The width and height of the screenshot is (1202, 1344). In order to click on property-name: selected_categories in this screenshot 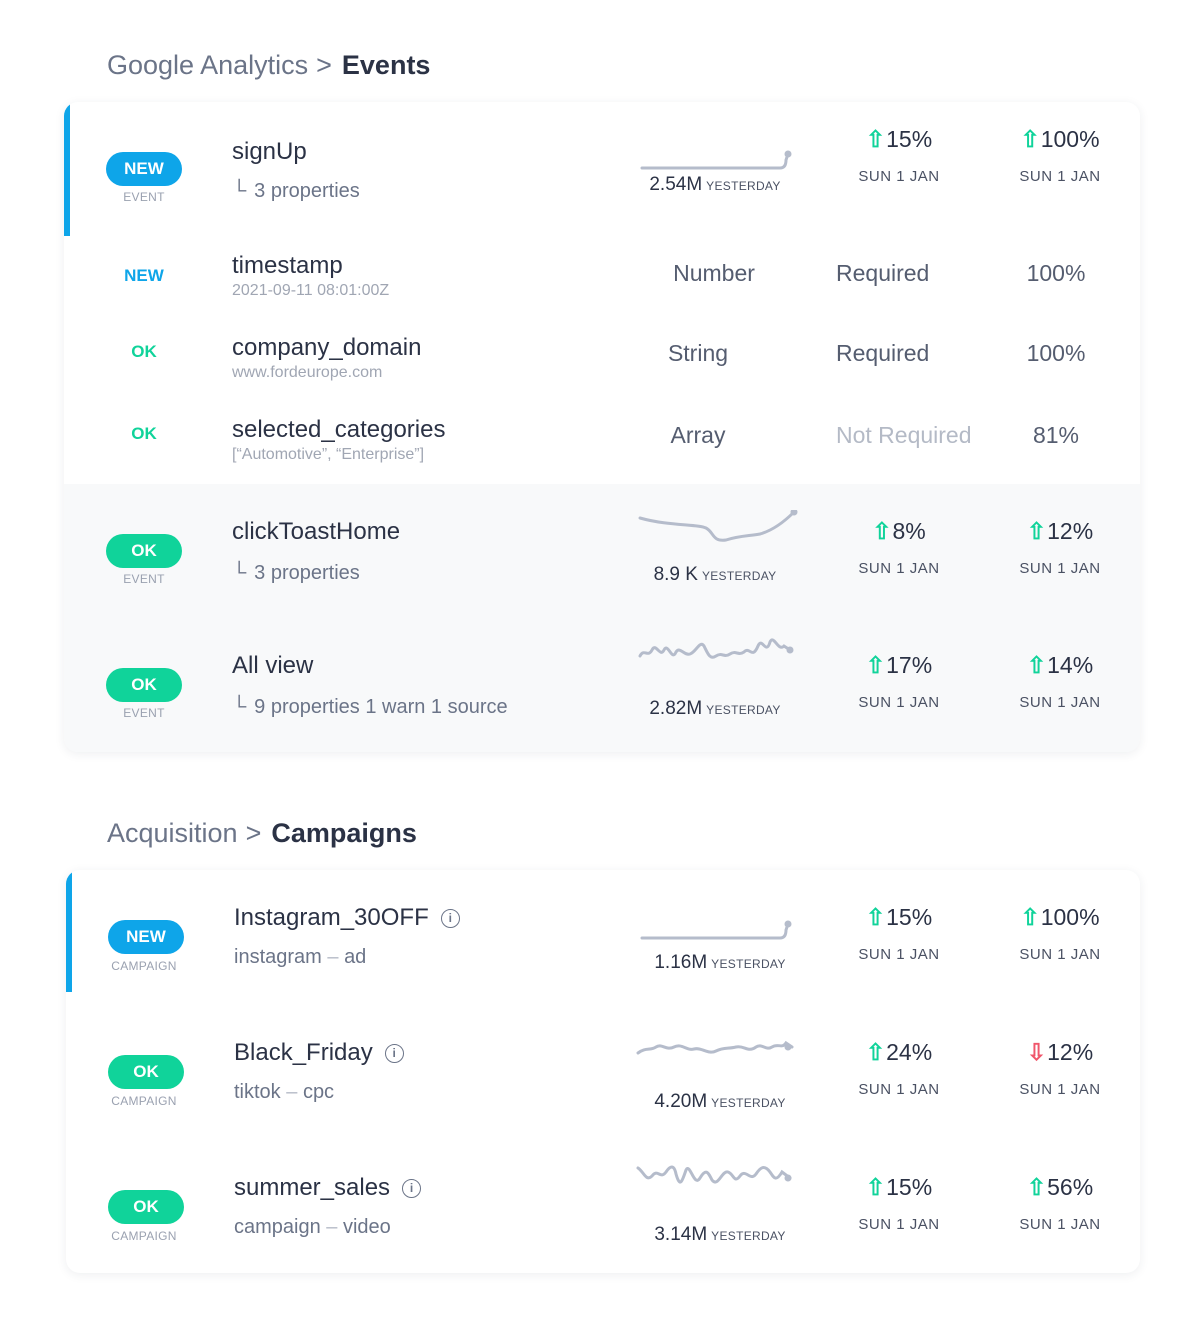, I will do `click(339, 429)`.